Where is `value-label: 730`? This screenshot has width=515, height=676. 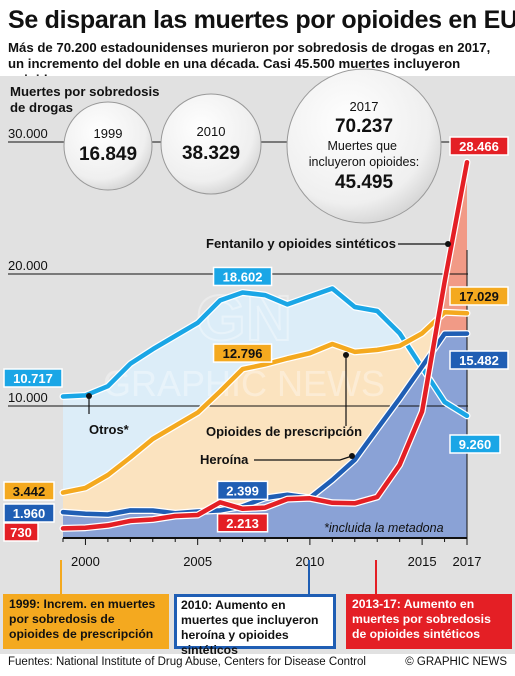 value-label: 730 is located at coordinates (21, 532).